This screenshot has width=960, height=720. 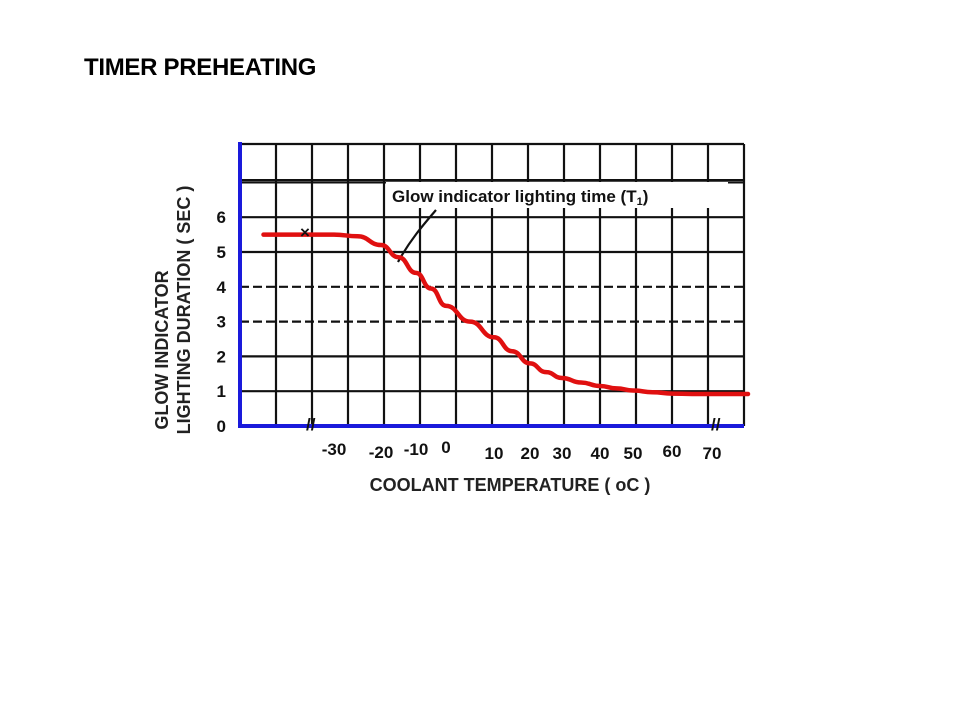 What do you see at coordinates (530, 453) in the screenshot?
I see `x-tick-label: 20` at bounding box center [530, 453].